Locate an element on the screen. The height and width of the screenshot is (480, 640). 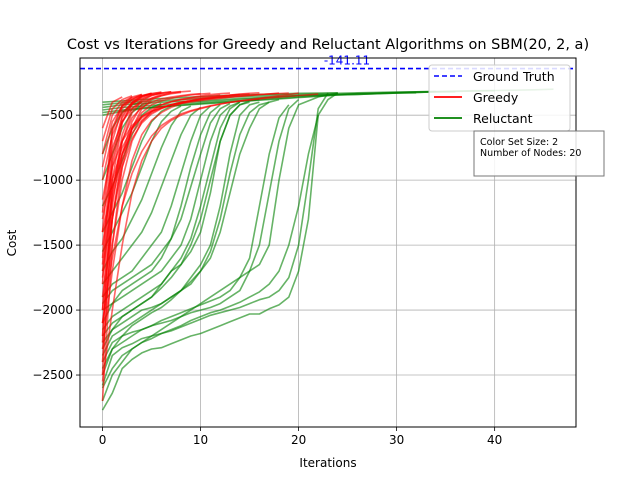
legend-ground-truth-label: Ground Truth is located at coordinates (514, 76).